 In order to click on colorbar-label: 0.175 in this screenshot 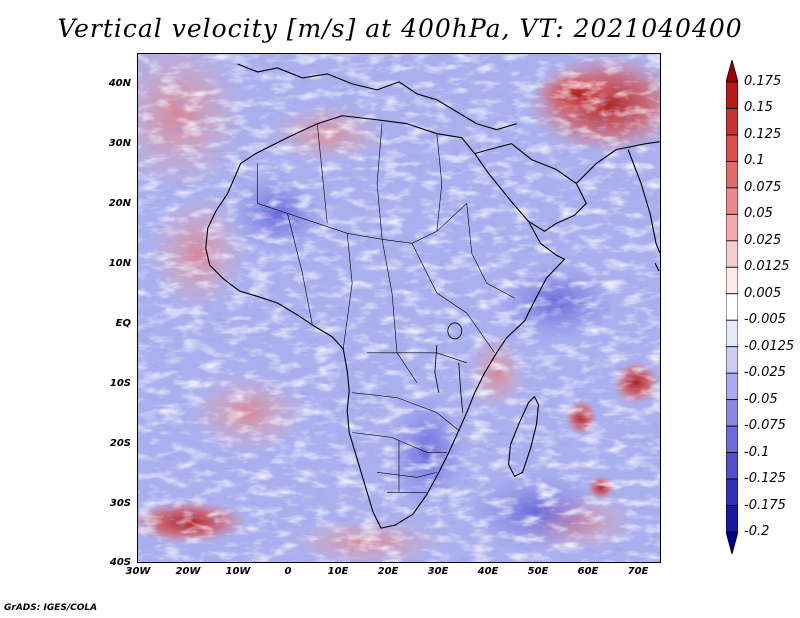, I will do `click(763, 81)`.